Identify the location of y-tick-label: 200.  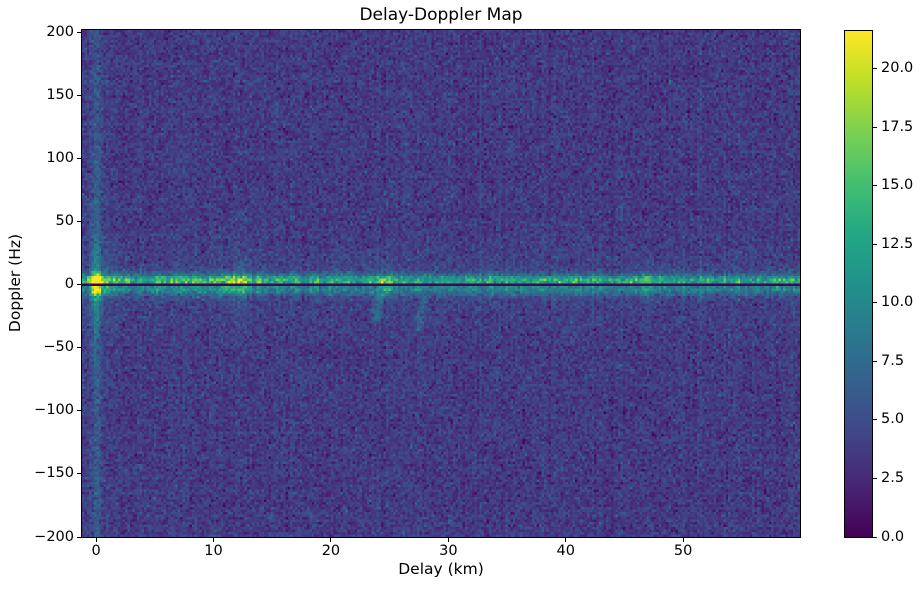
(60, 32).